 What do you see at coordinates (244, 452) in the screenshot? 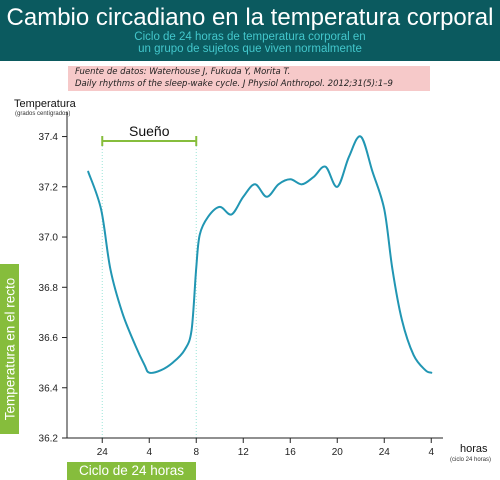
I see `x-tick-label: 12` at bounding box center [244, 452].